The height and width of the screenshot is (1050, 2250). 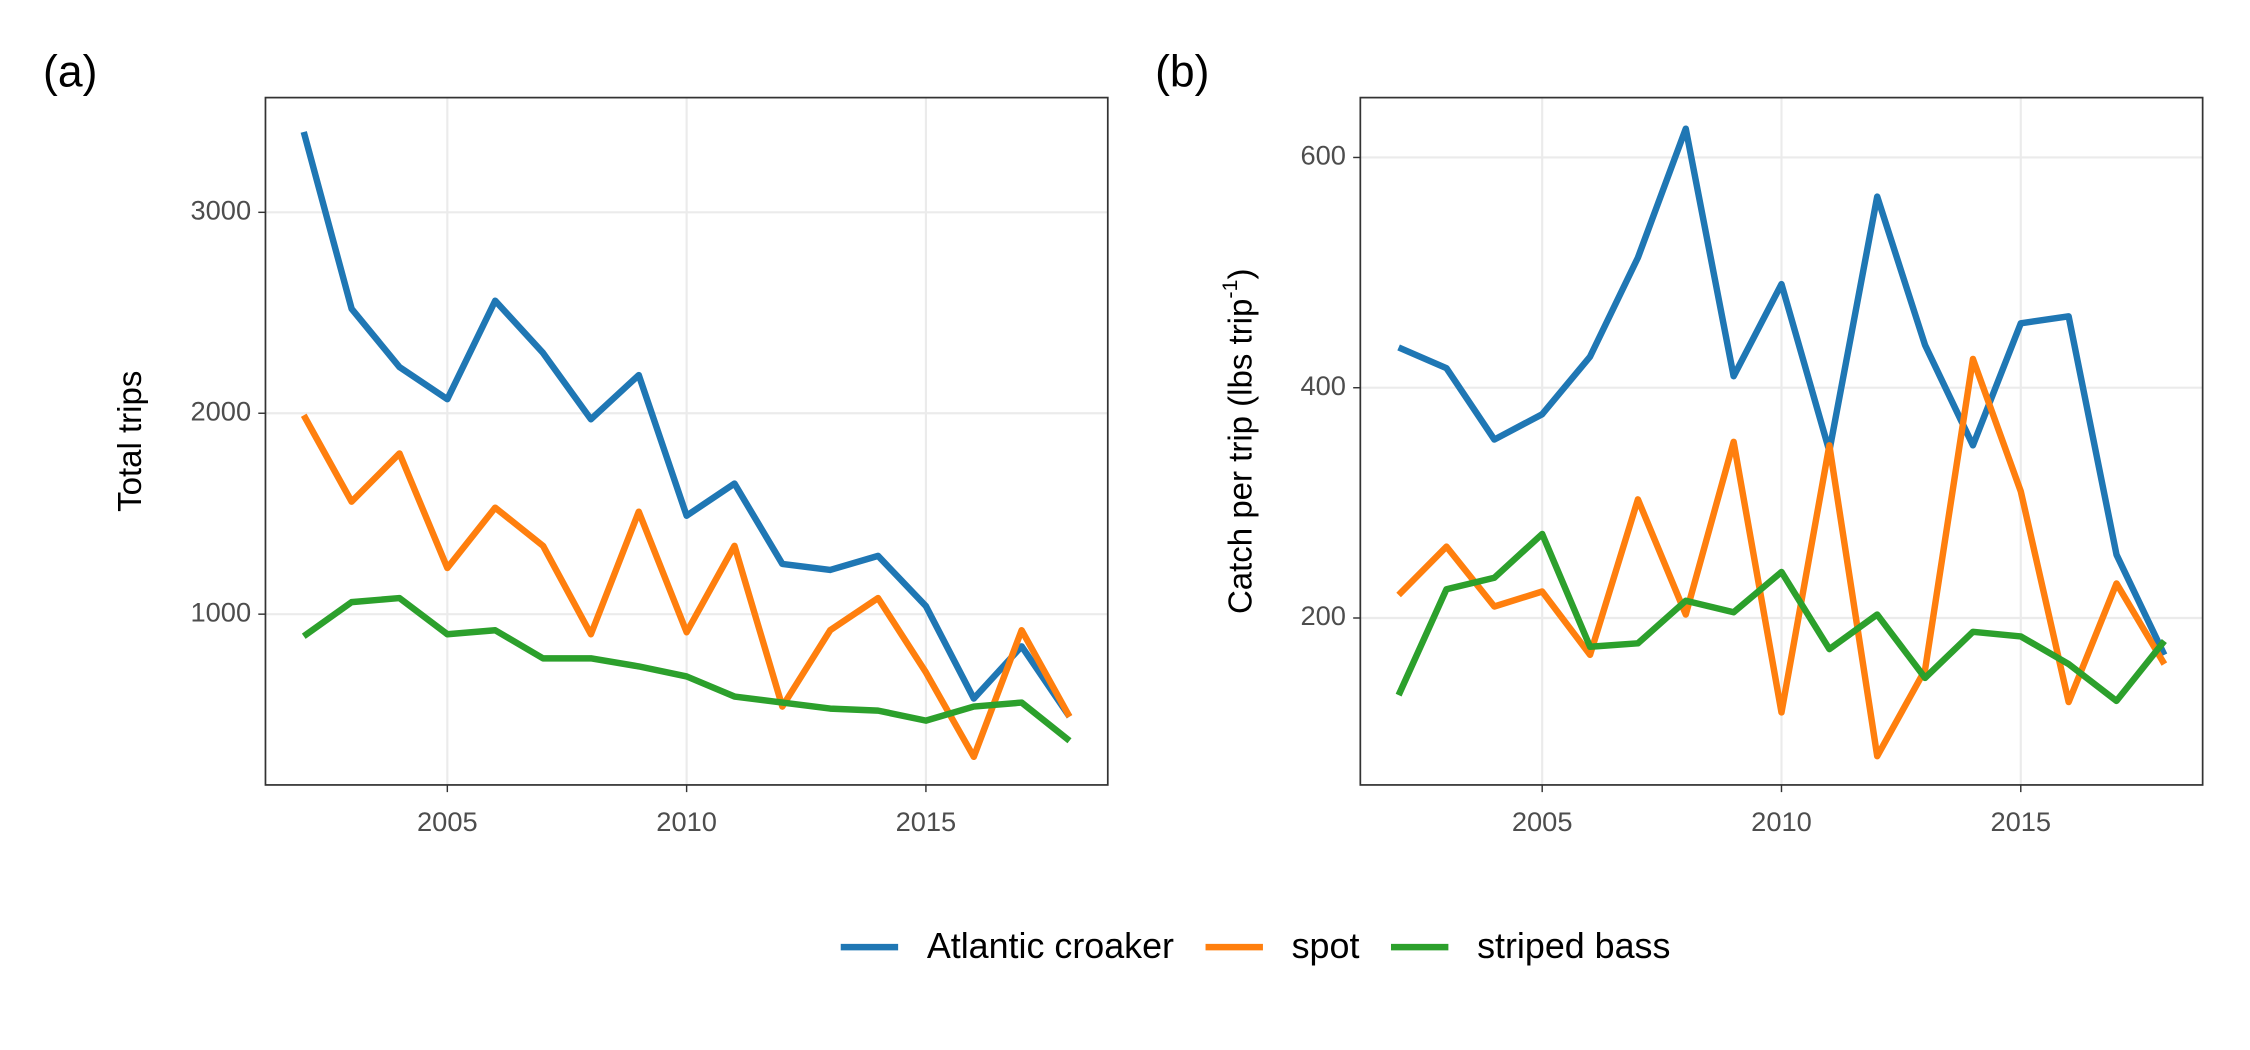 What do you see at coordinates (1573, 946) in the screenshot?
I see `legend-label: striped bass` at bounding box center [1573, 946].